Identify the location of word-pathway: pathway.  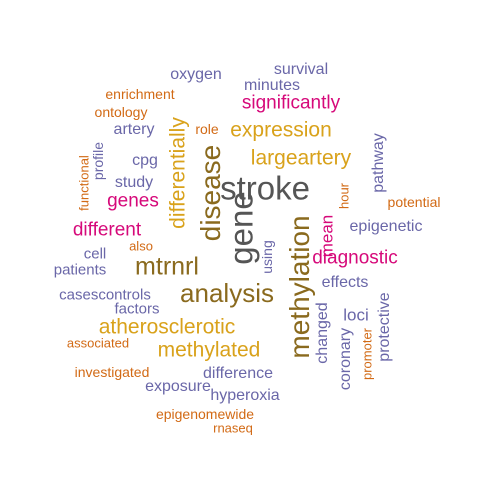
(378, 163).